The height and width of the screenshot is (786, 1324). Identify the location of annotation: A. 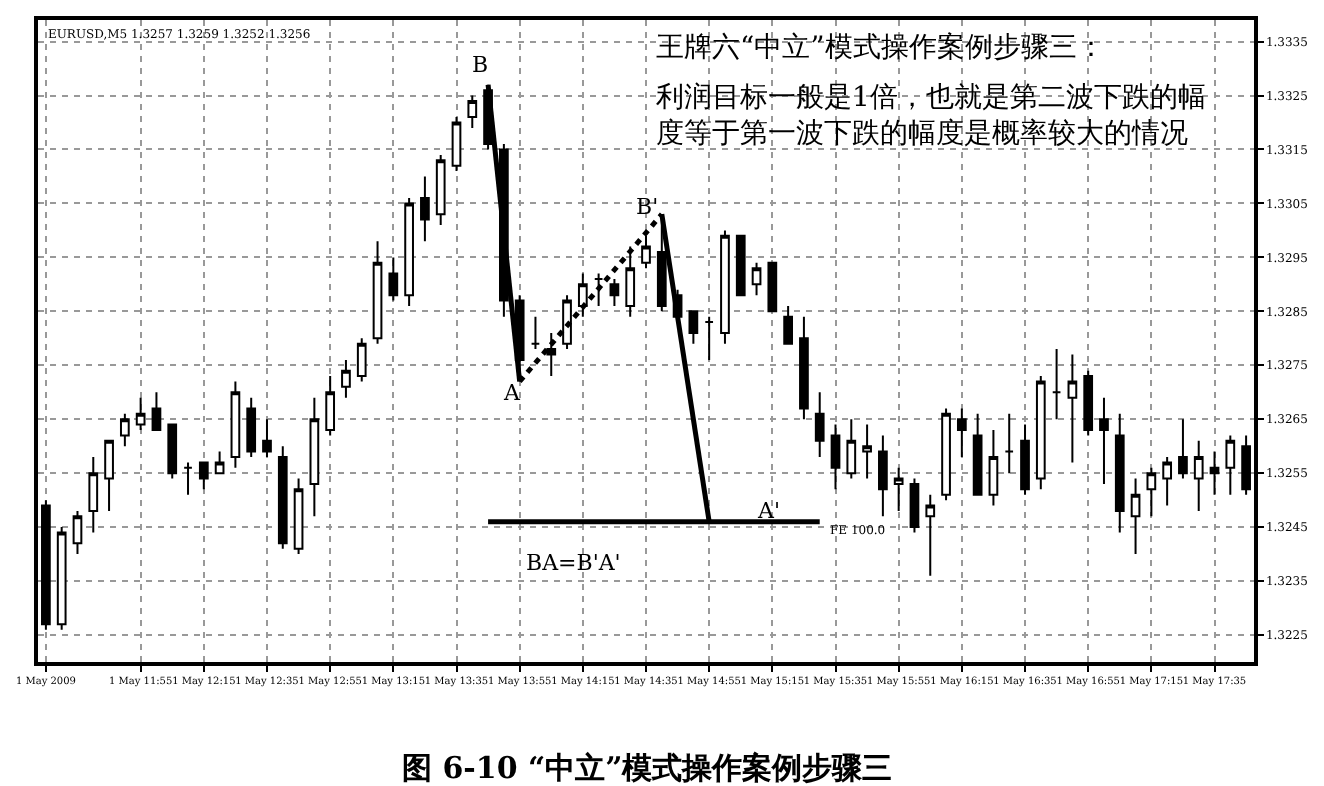
(512, 393).